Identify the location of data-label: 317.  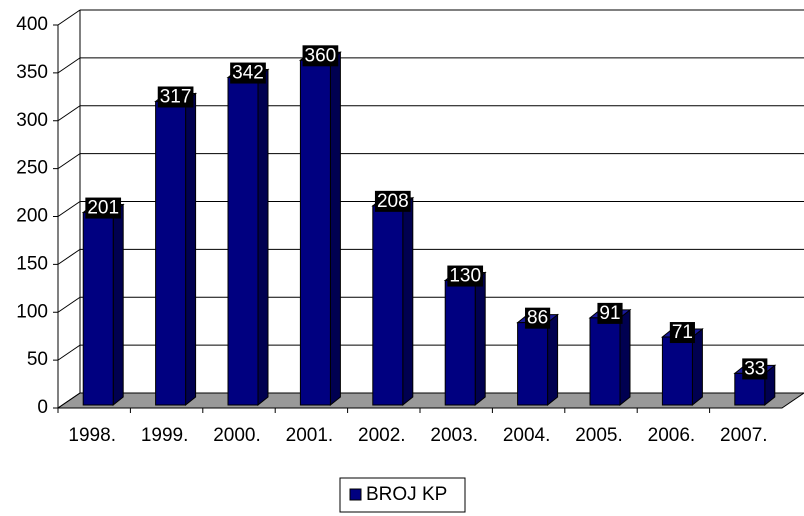
(176, 96).